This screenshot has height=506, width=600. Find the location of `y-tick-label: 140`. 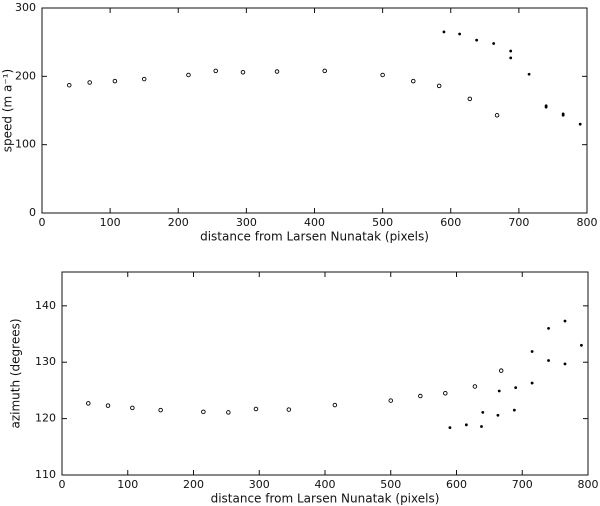

y-tick-label: 140 is located at coordinates (45, 305).